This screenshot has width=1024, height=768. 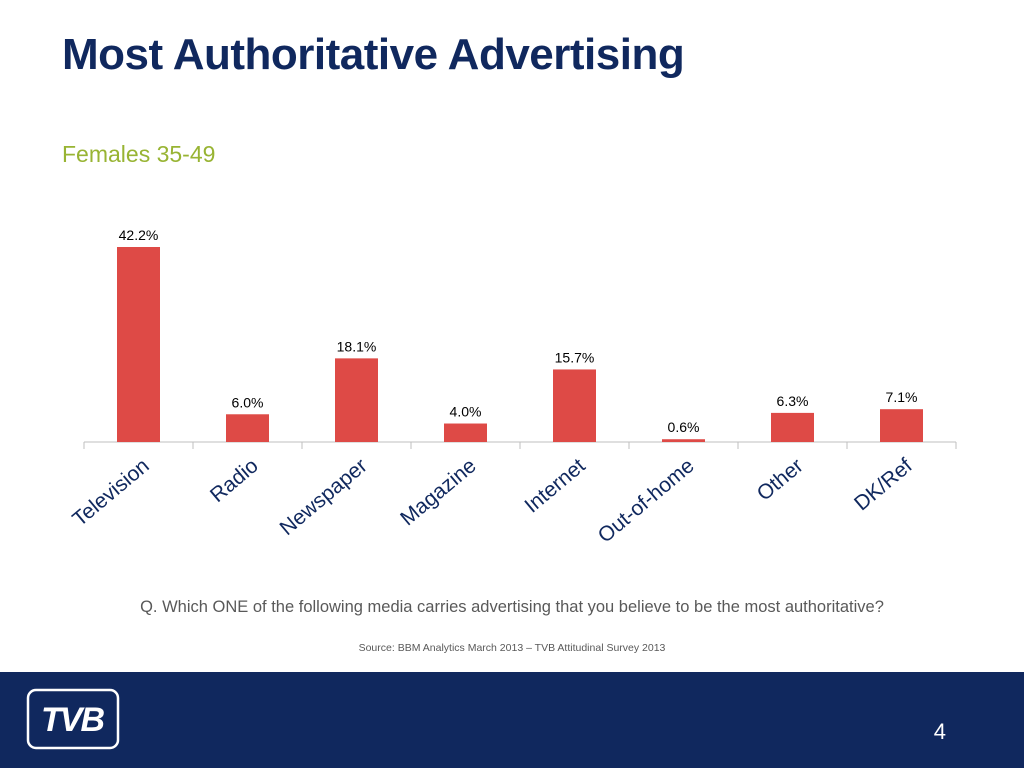 I want to click on bar-radio, so click(x=247, y=428).